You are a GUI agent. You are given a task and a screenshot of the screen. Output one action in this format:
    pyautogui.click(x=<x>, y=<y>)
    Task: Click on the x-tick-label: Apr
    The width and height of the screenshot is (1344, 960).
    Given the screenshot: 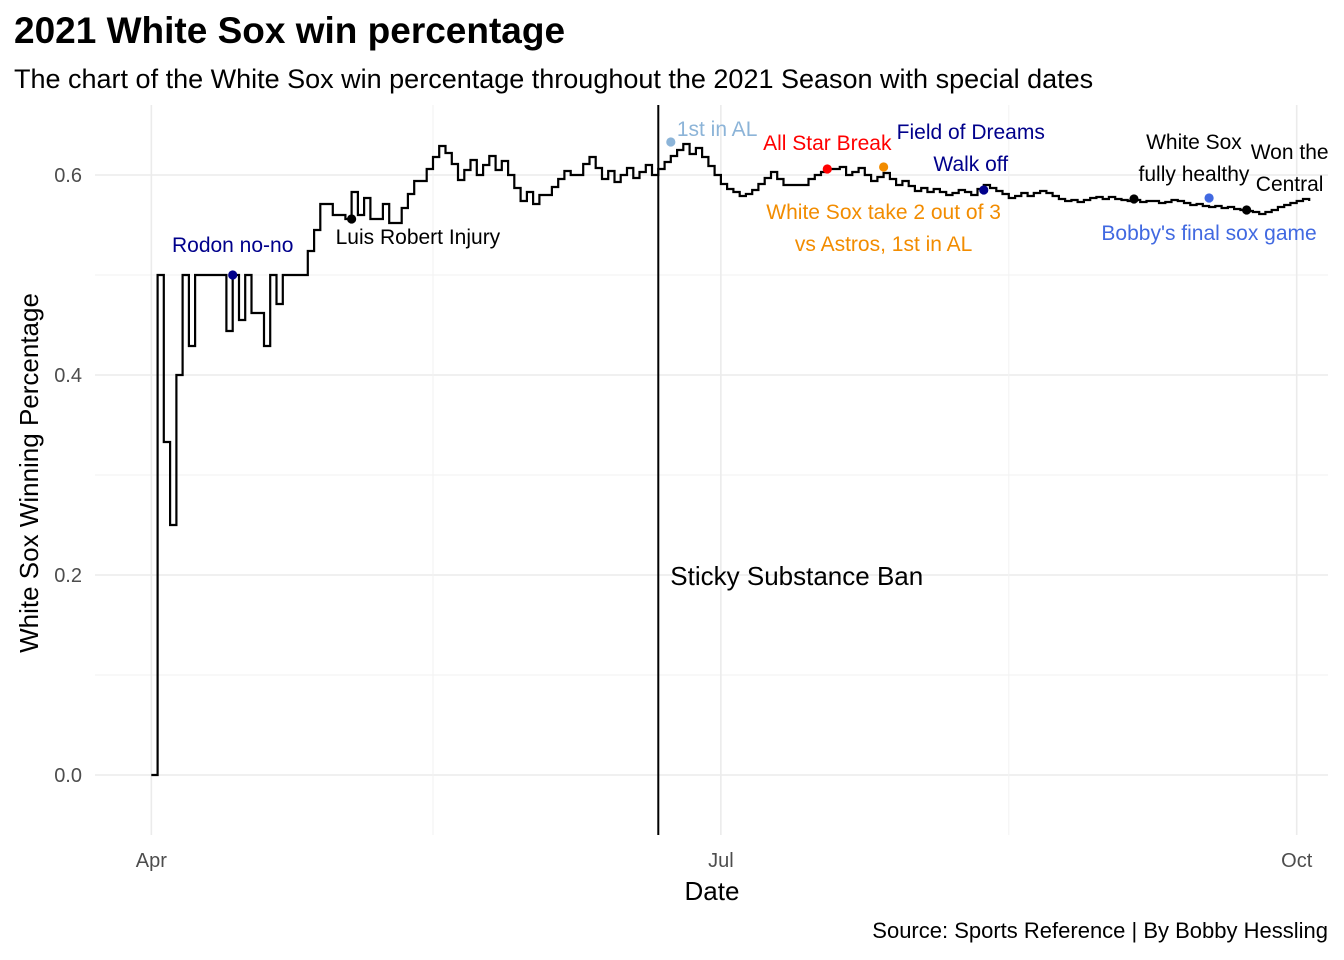 What is the action you would take?
    pyautogui.click(x=151, y=861)
    